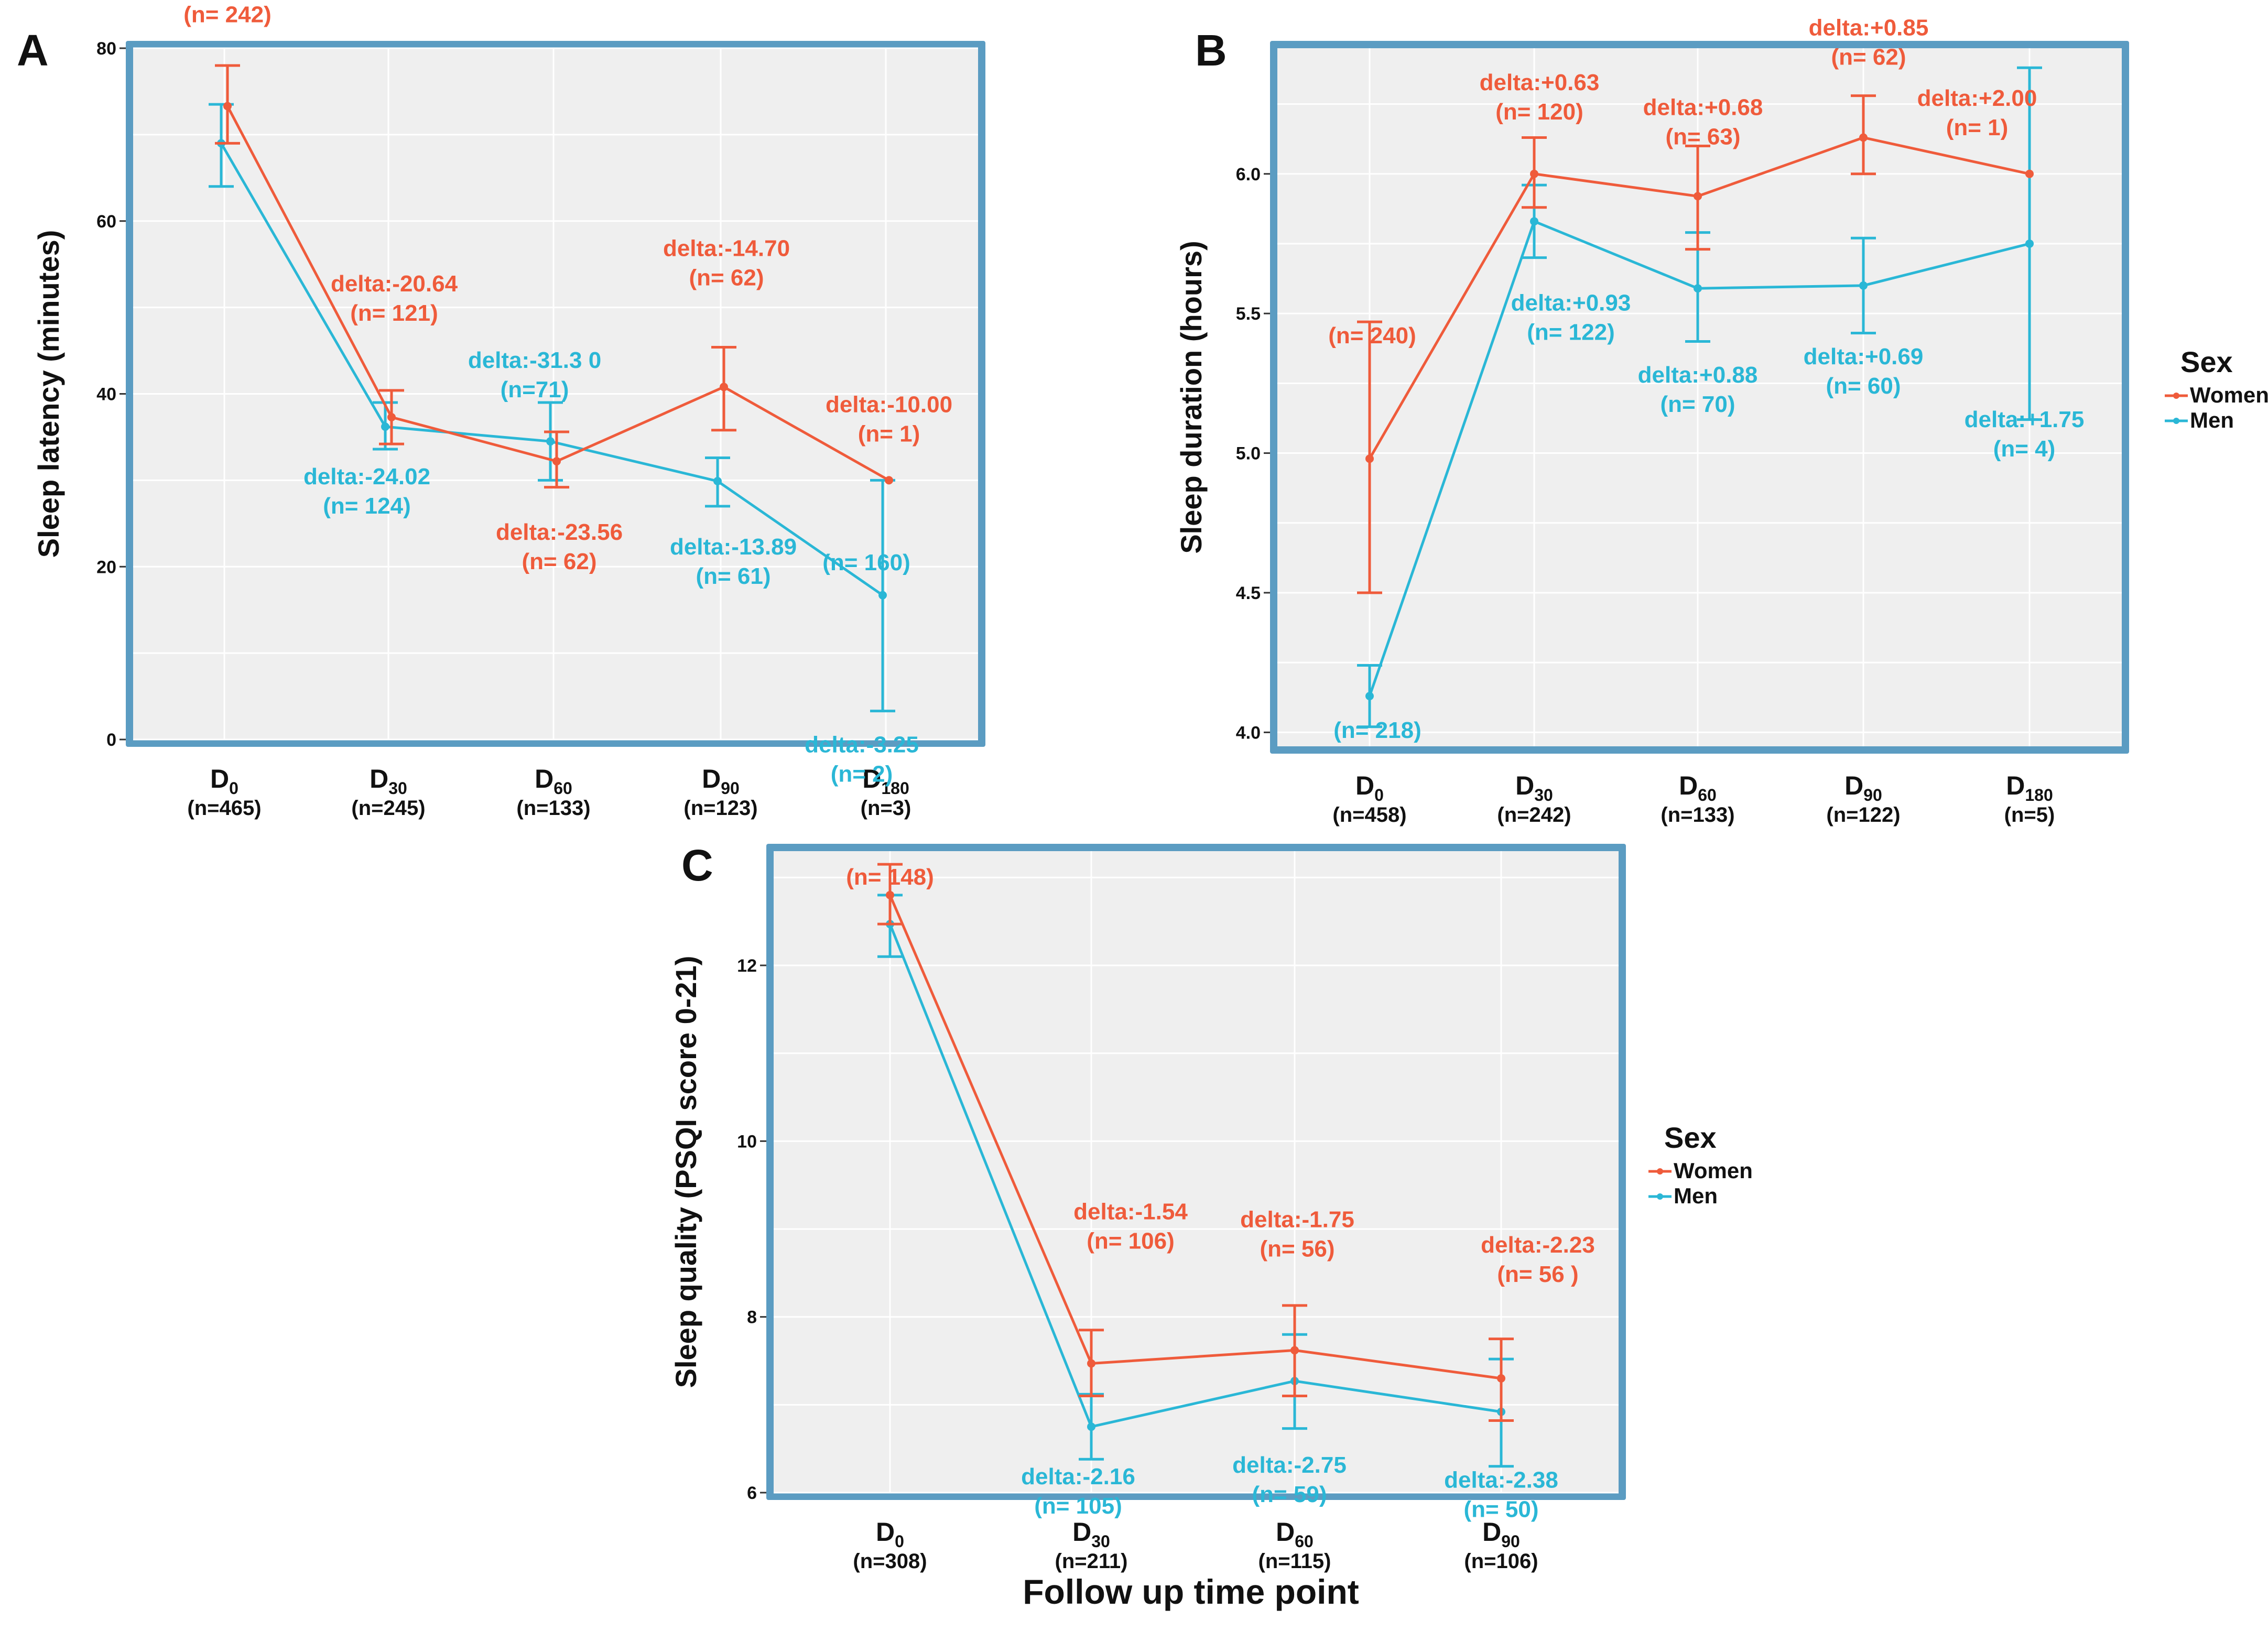  What do you see at coordinates (1540, 83) in the screenshot?
I see `data-label: delta:+0.63` at bounding box center [1540, 83].